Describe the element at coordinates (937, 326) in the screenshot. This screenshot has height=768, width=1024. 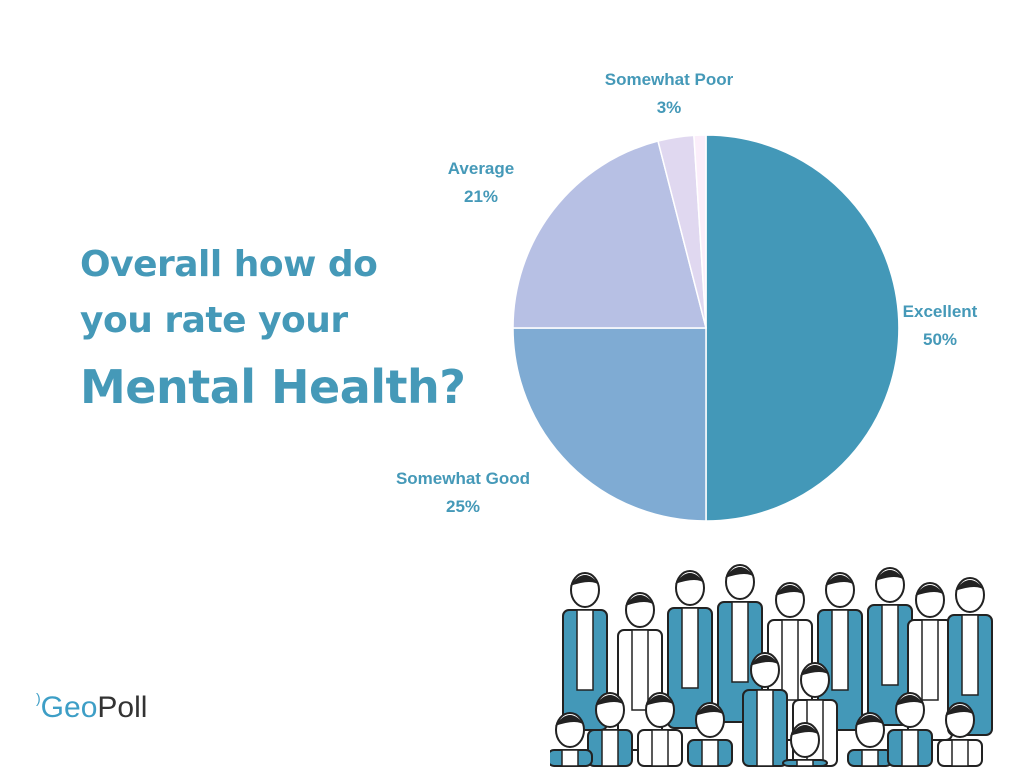
I see `label-excellent: Excellent 50%` at that location.